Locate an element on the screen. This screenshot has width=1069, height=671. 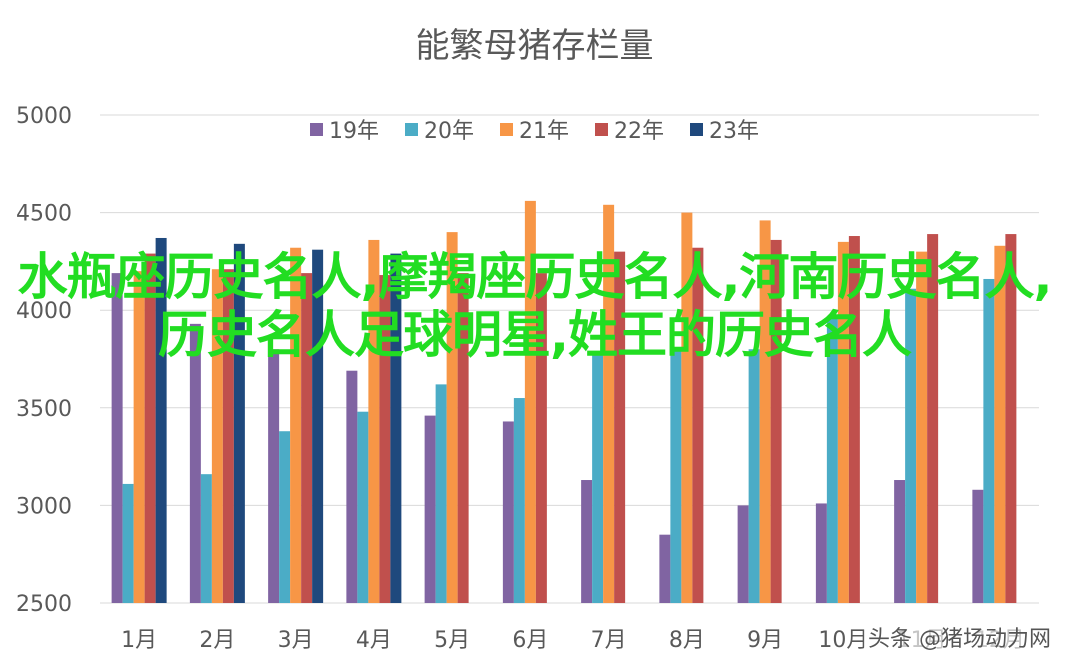
bar-21年-7月 is located at coordinates (609, 404).